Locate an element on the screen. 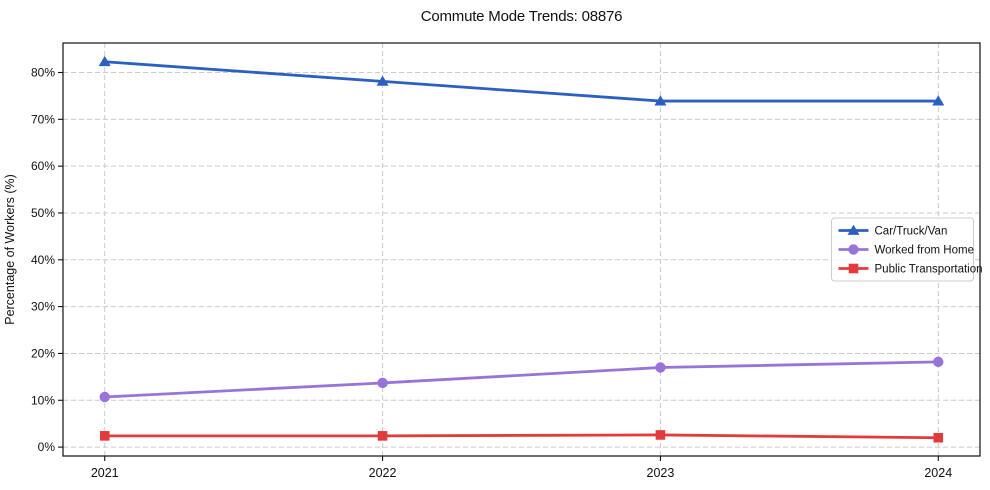 Image resolution: width=990 pixels, height=490 pixels. y-tick-label: 80% is located at coordinates (43, 73).